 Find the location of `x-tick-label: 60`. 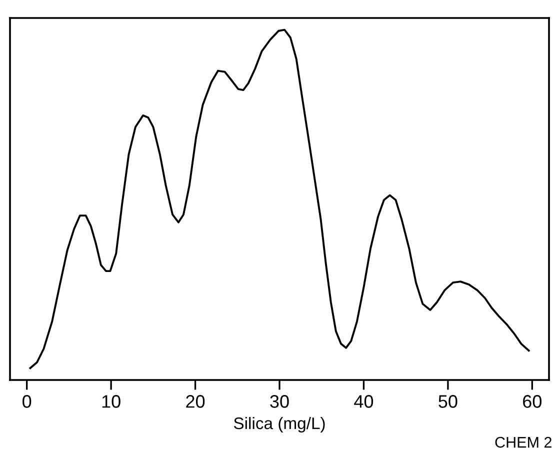

x-tick-label: 60 is located at coordinates (532, 401).